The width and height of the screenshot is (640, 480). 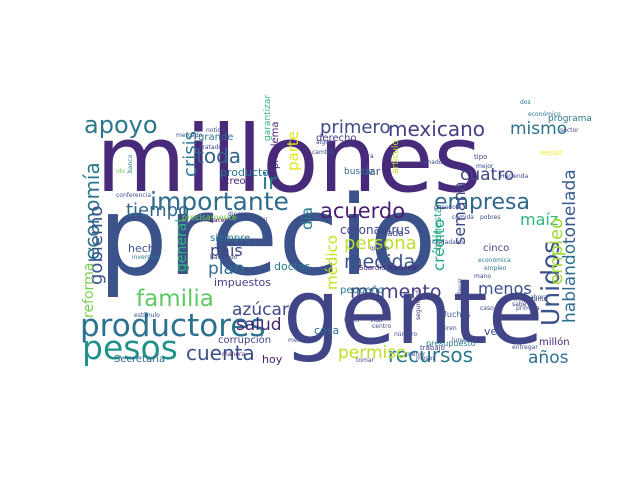 What do you see at coordinates (175, 299) in the screenshot?
I see `word-familia: familia` at bounding box center [175, 299].